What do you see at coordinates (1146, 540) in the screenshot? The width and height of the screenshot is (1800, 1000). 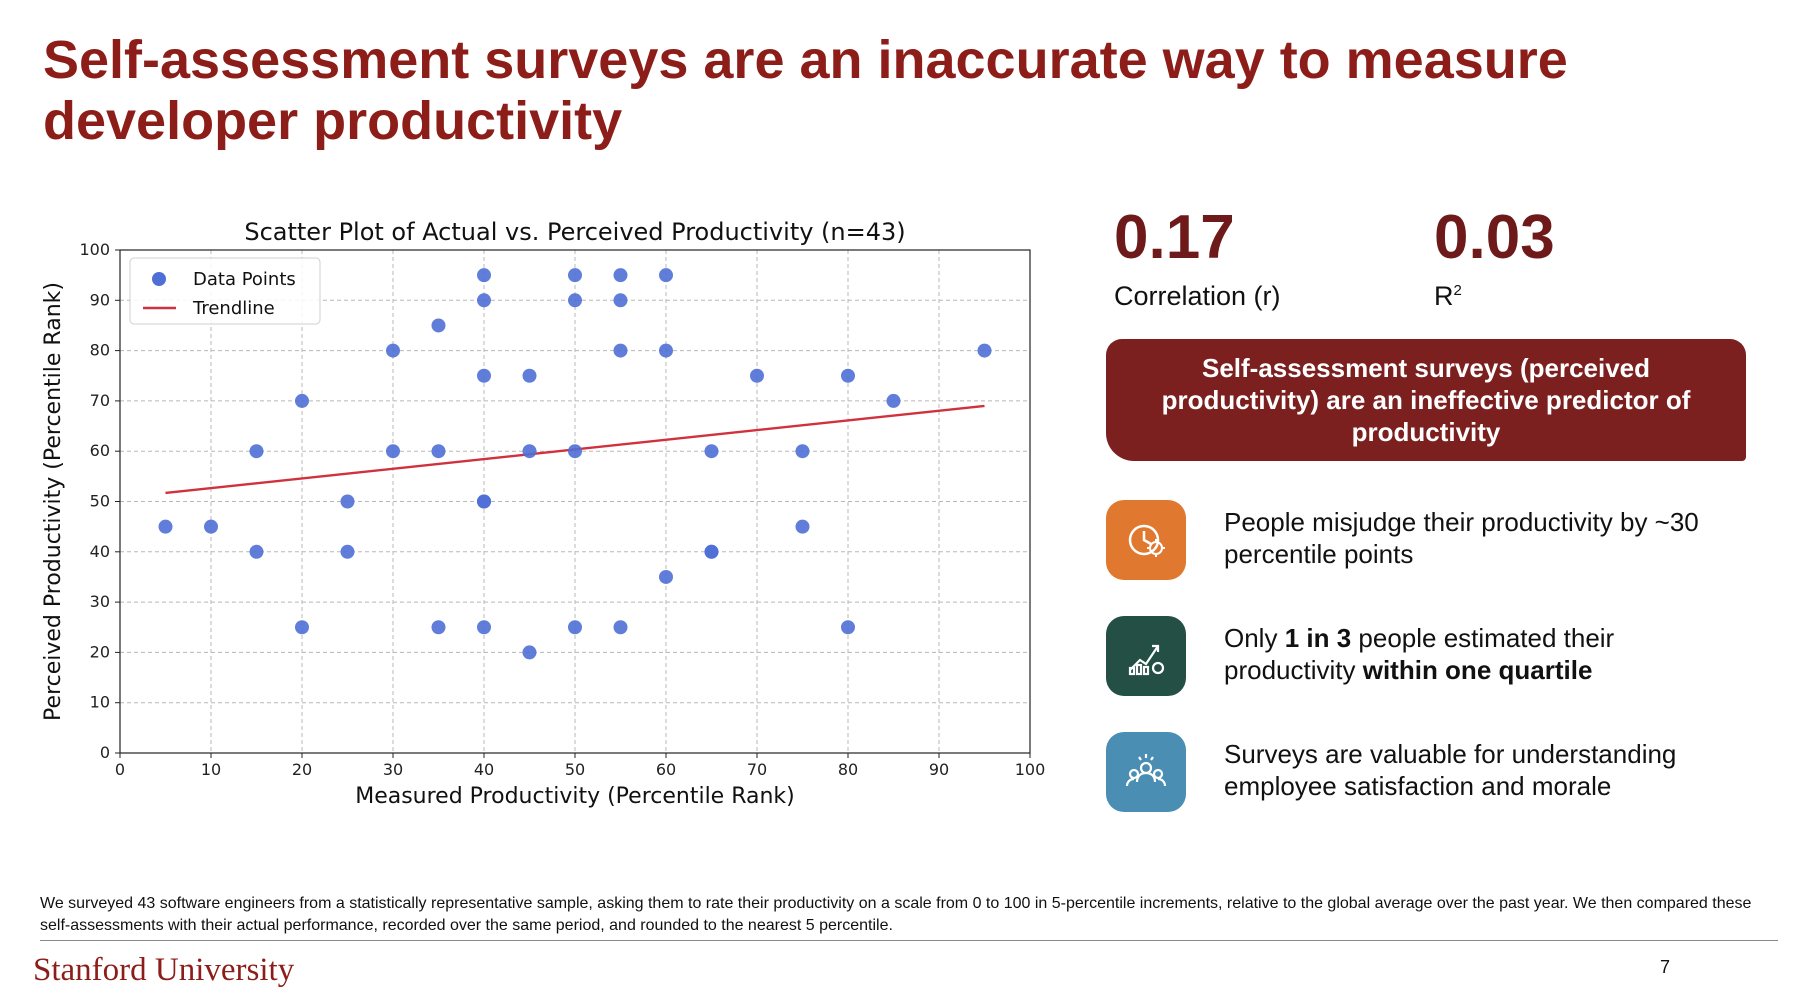 I see `clock-gear-icon` at bounding box center [1146, 540].